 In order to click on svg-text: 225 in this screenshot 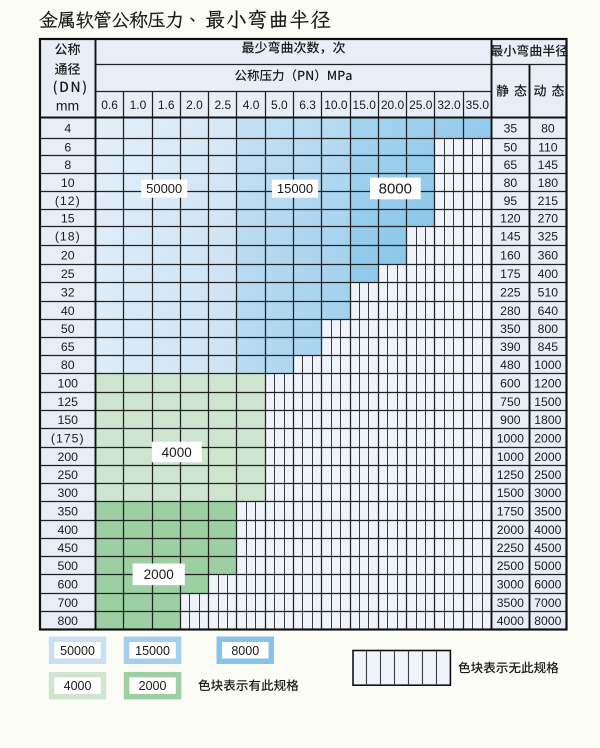, I will do `click(510, 292)`.